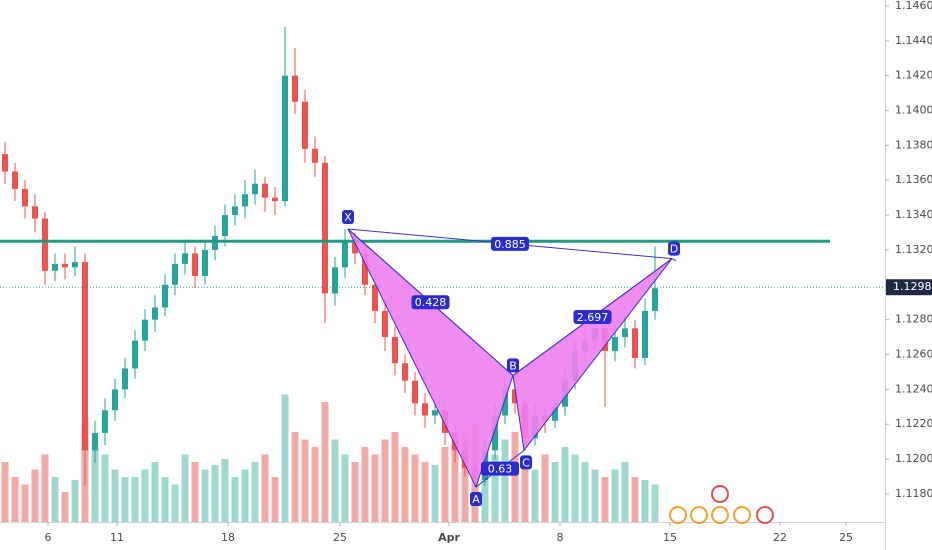 This screenshot has height=550, width=932. What do you see at coordinates (674, 260) in the screenshot?
I see `pattern-line` at bounding box center [674, 260].